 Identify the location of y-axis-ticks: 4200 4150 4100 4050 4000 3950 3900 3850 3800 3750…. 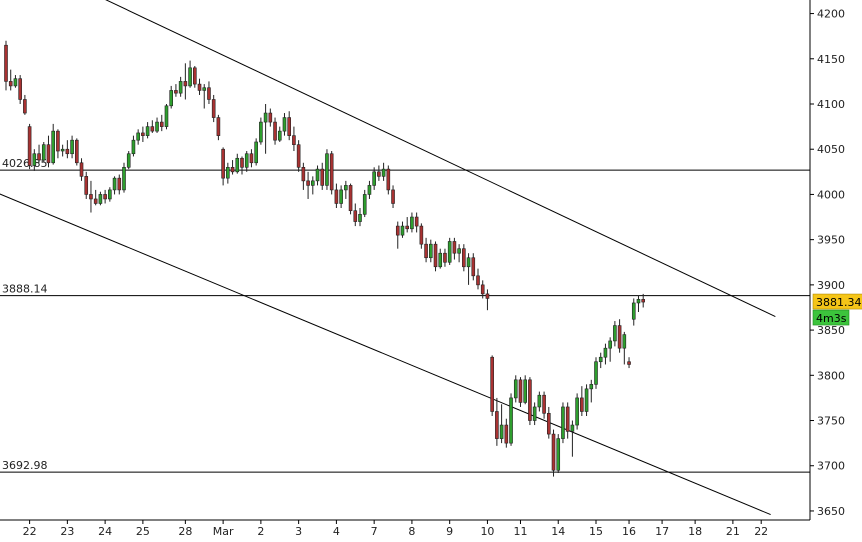
(827, 263).